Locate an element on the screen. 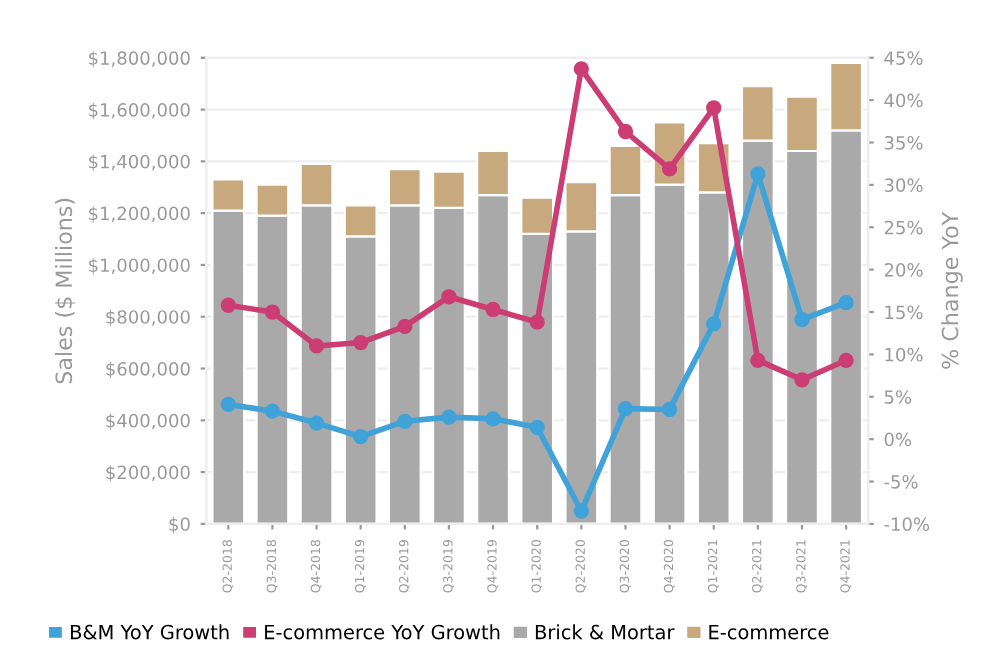  legend-label: E-commerce is located at coordinates (769, 632).